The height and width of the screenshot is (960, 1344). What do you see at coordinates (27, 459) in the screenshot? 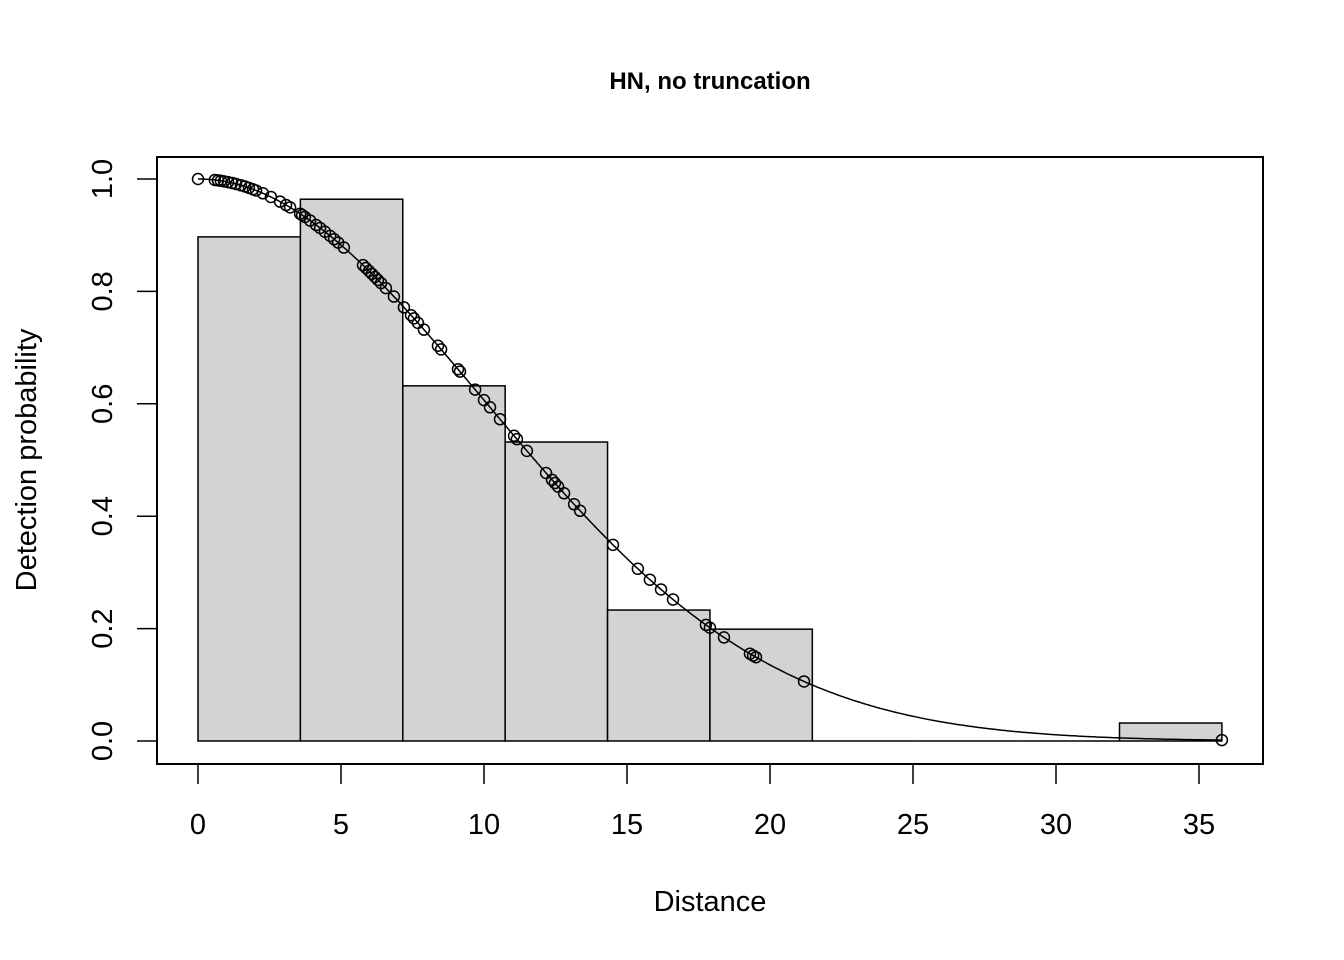
I see `y-axis-label: Detection probability` at bounding box center [27, 459].